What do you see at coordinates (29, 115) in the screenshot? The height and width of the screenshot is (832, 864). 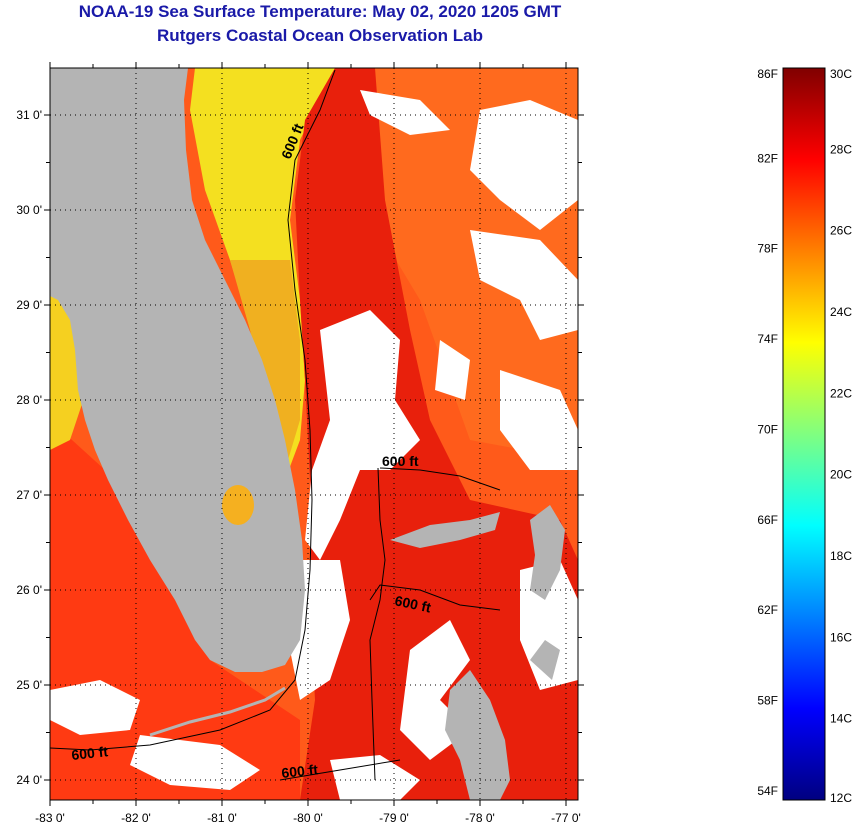 I see `latitude-tick-label: 31 0'` at bounding box center [29, 115].